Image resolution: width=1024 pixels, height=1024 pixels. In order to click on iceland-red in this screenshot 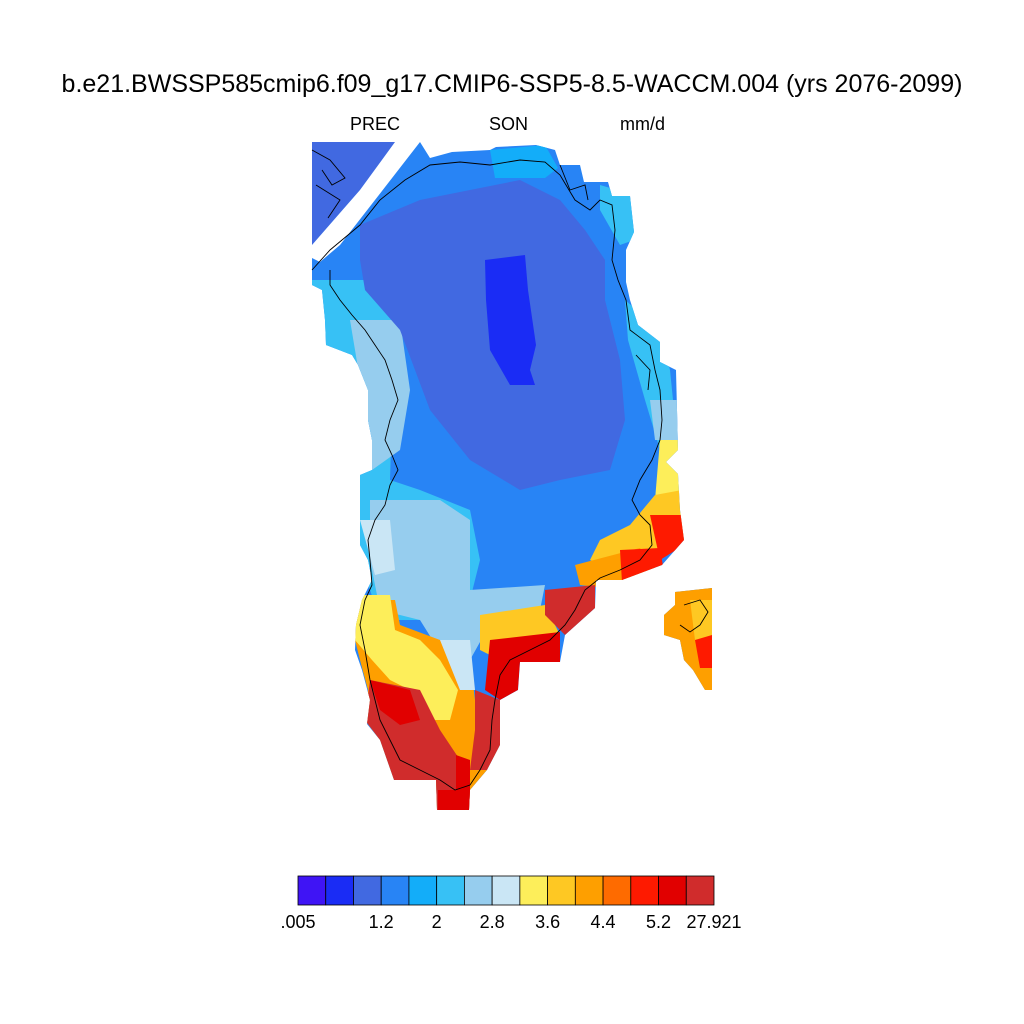, I will do `click(703, 651)`.